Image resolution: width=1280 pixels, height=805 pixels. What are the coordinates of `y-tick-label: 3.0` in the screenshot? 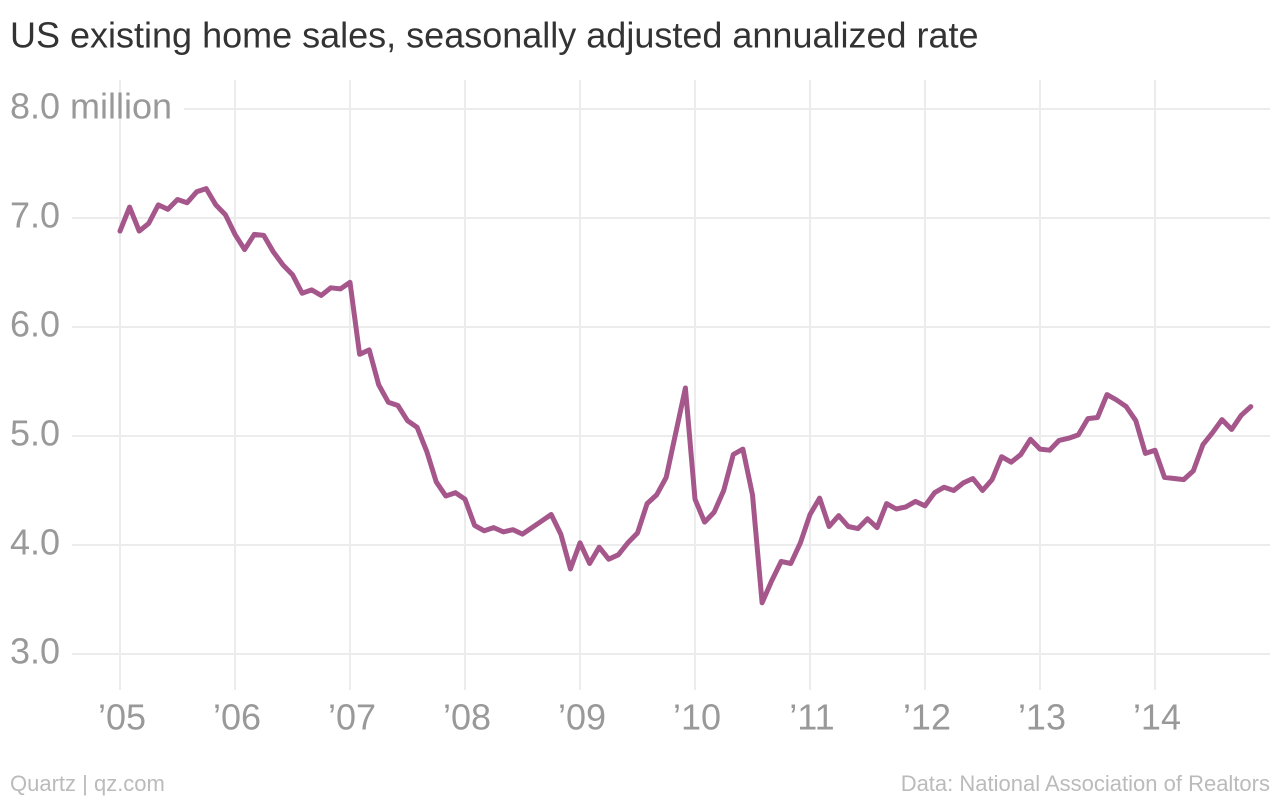 It's located at (35, 651).